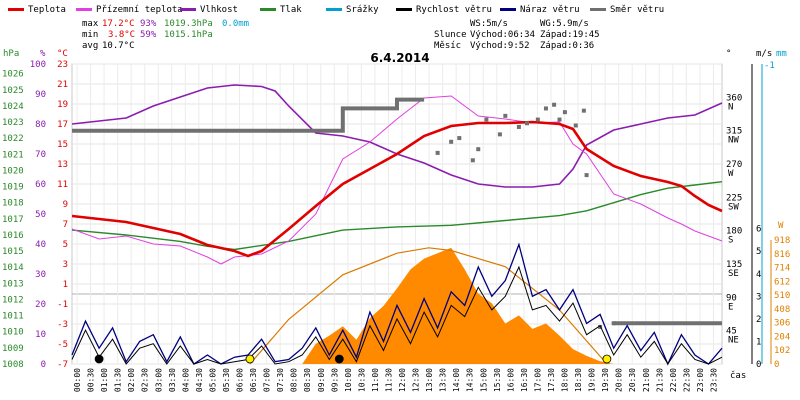 Image resolution: width=800 pixels, height=400 pixels. I want to click on legend-swatch-srazky, so click(334, 9).